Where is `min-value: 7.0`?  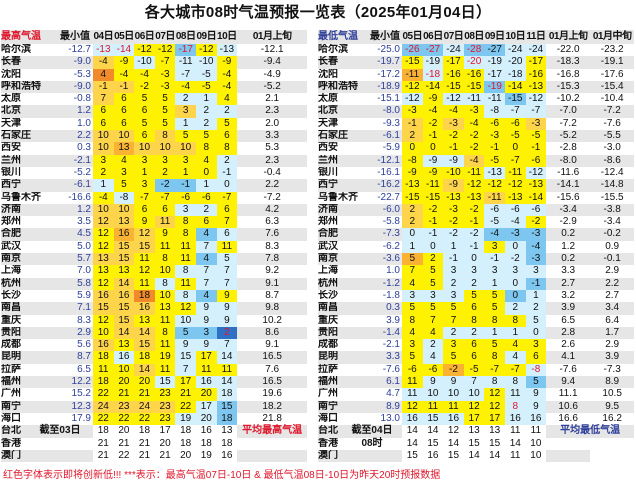 min-value: 7.0 is located at coordinates (84, 271).